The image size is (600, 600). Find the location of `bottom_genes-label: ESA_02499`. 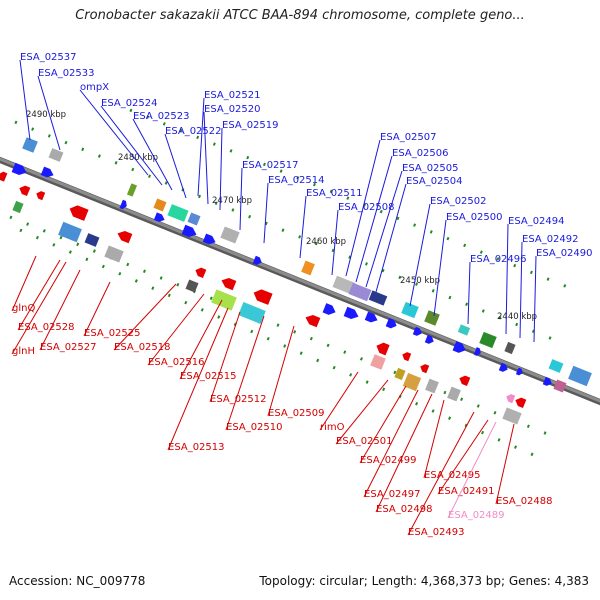

bottom_genes-label: ESA_02499 is located at coordinates (388, 460).